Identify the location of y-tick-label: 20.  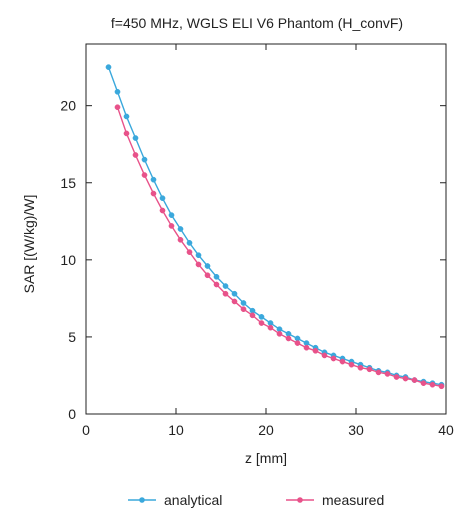
(68, 106).